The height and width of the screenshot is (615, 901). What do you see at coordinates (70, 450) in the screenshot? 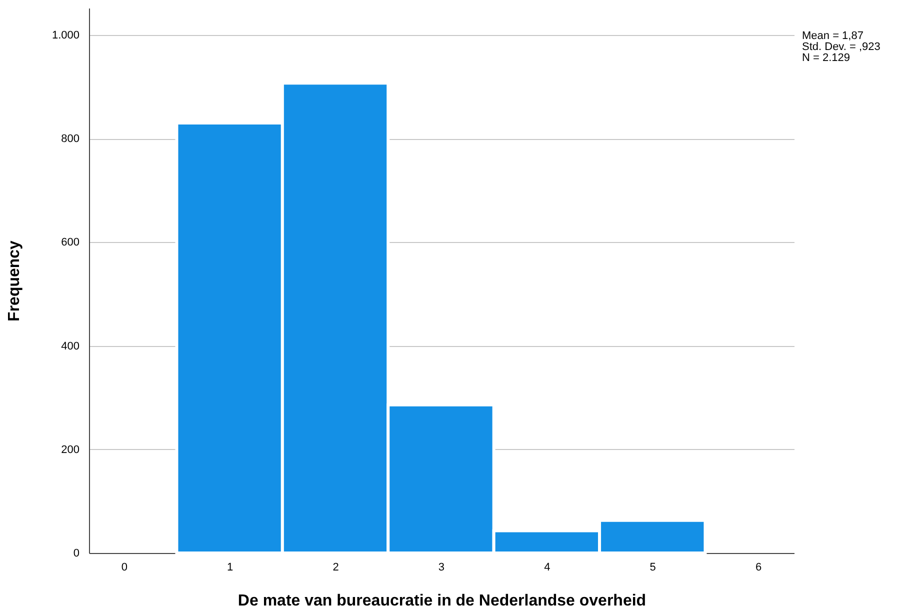
I see `y-tick-label: 200` at bounding box center [70, 450].